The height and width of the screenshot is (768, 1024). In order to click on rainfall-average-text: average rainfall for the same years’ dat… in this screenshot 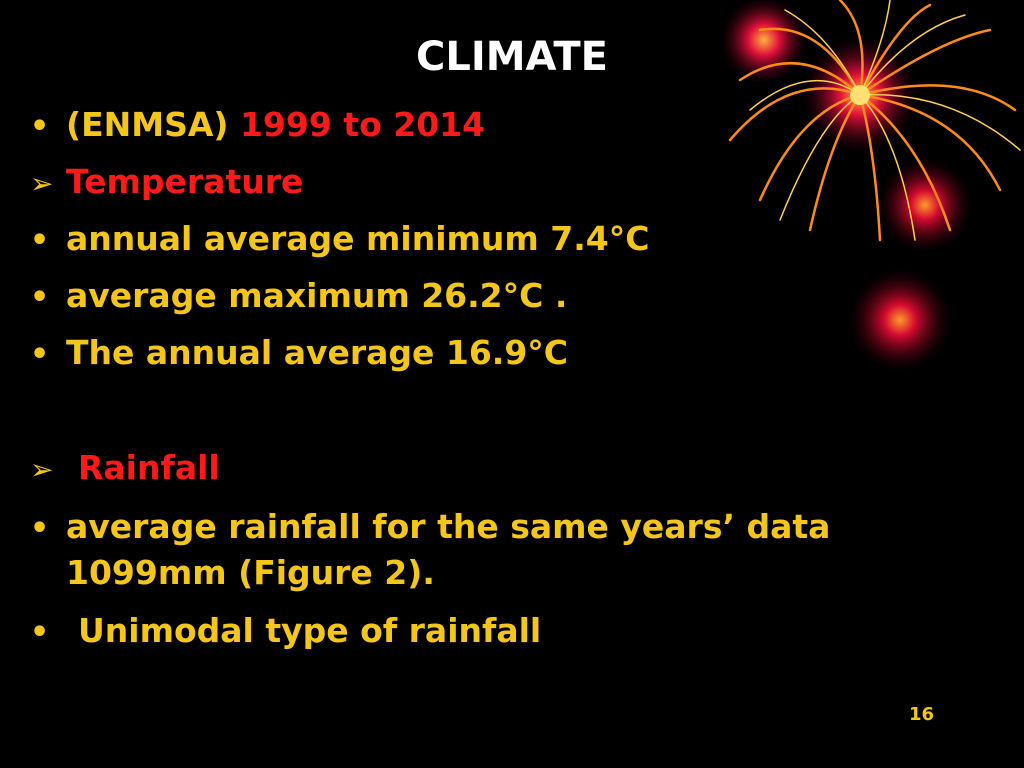, I will do `click(448, 526)`.